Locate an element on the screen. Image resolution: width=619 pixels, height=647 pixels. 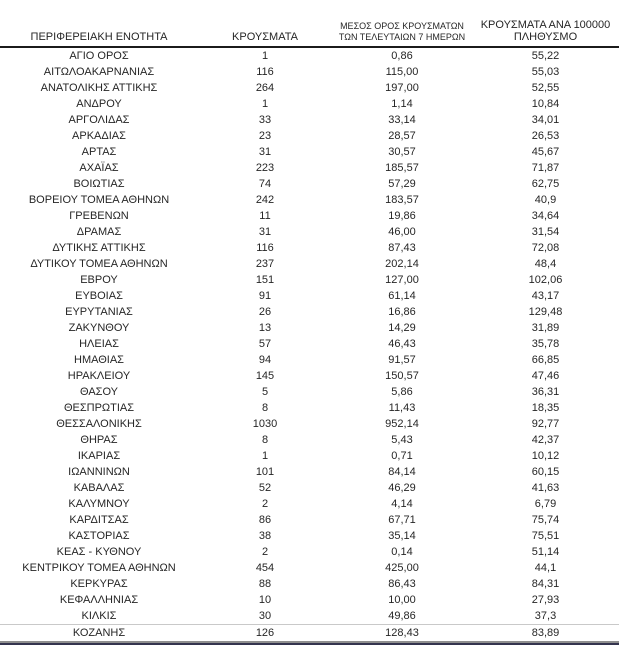
table-row: ΚΕΡΚΥΡΑΣ 88 86,43 84,31 is located at coordinates (309, 584).